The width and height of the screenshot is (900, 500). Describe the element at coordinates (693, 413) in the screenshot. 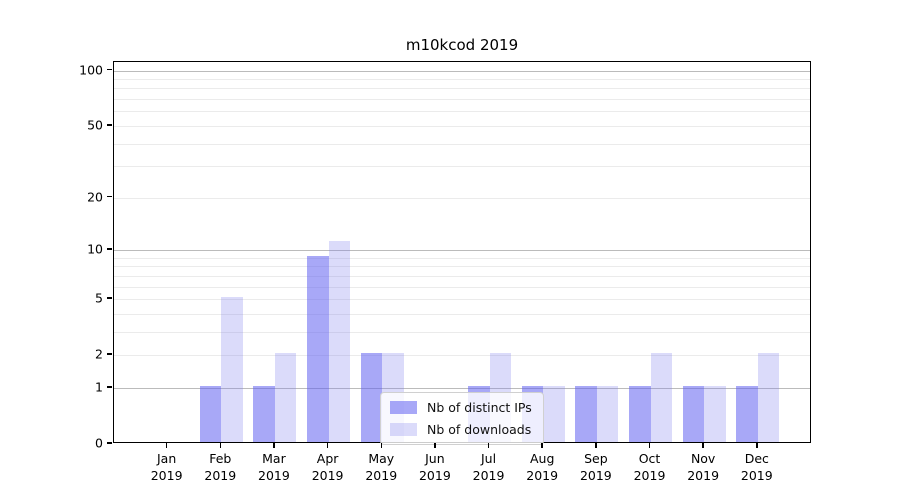

I see `bar-distinct-ips-nov-2019` at that location.